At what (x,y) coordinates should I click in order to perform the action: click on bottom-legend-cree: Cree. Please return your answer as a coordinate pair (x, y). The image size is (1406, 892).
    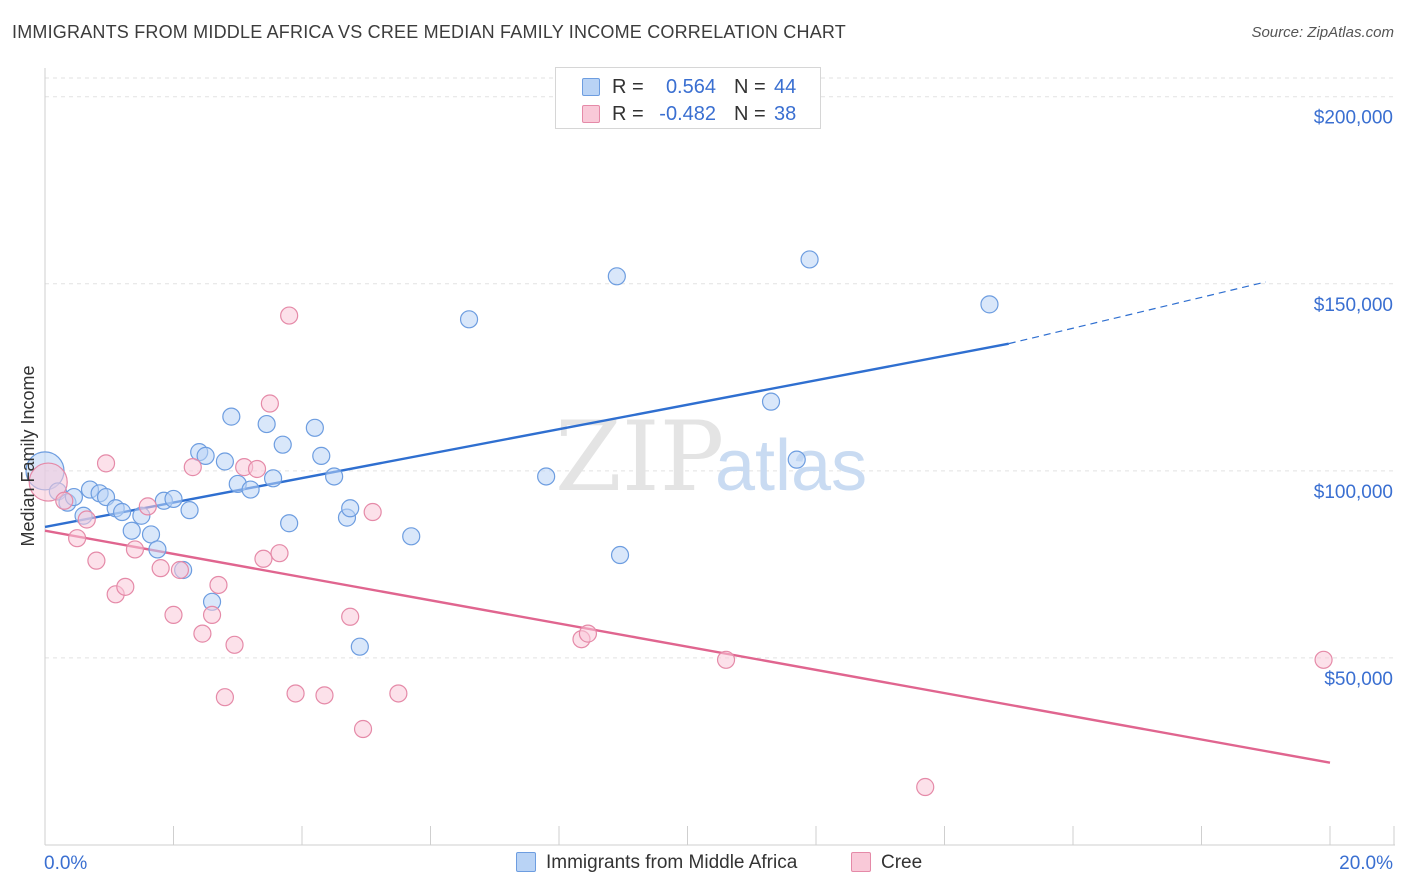
    Looking at the image, I should click on (886, 863).